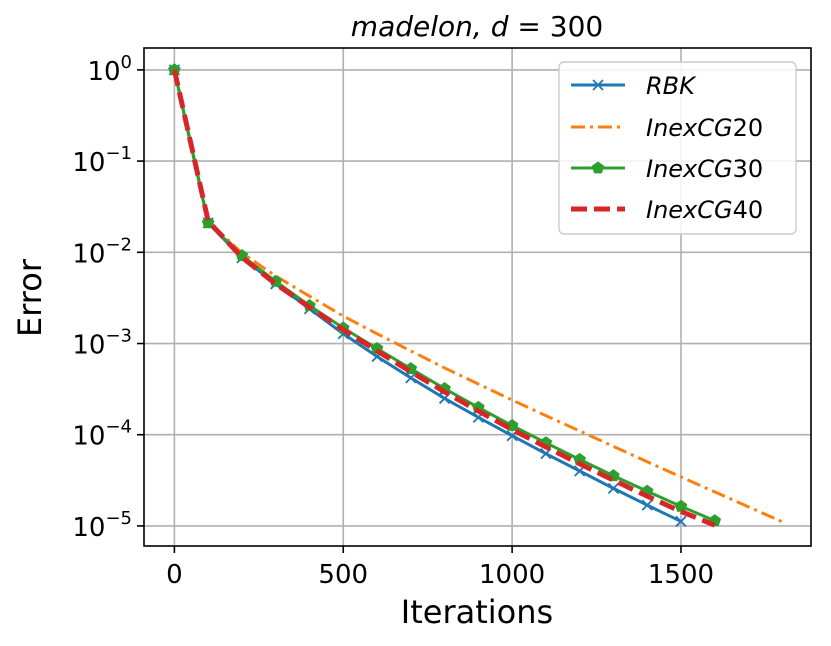 This screenshot has width=831, height=646. What do you see at coordinates (102, 434) in the screenshot?
I see `y-tick-label: 10⁻⁴` at bounding box center [102, 434].